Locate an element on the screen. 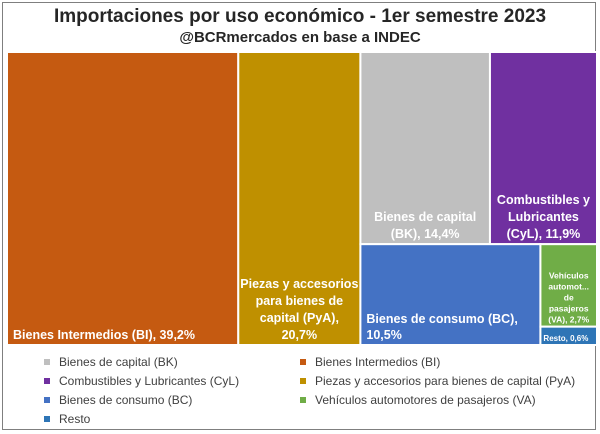  treemap-tile-r is located at coordinates (569, 336).